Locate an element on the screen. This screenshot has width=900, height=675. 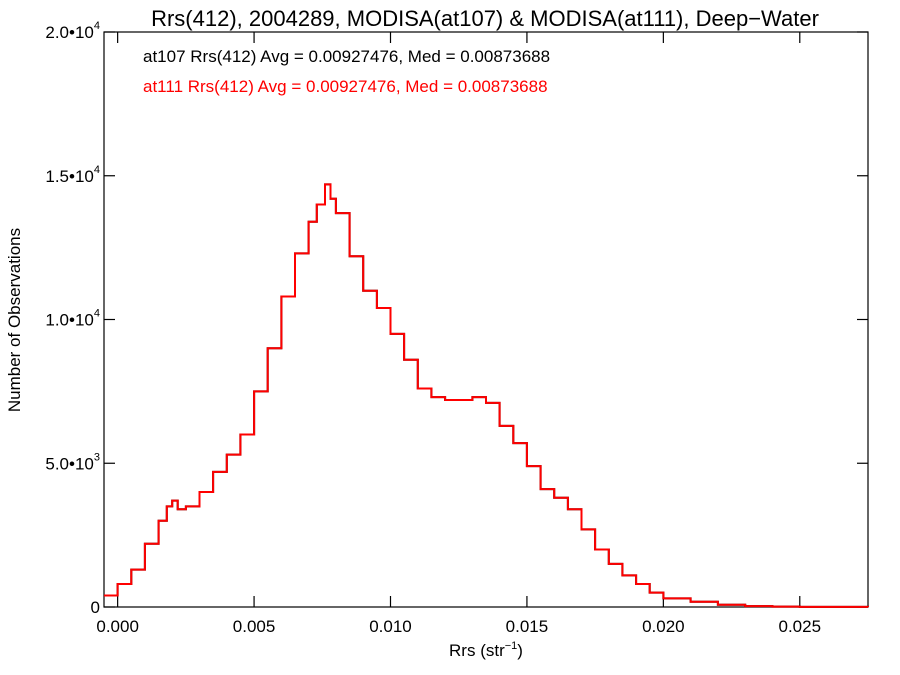
y-tick-label: 1.5•104 is located at coordinates (72, 175).